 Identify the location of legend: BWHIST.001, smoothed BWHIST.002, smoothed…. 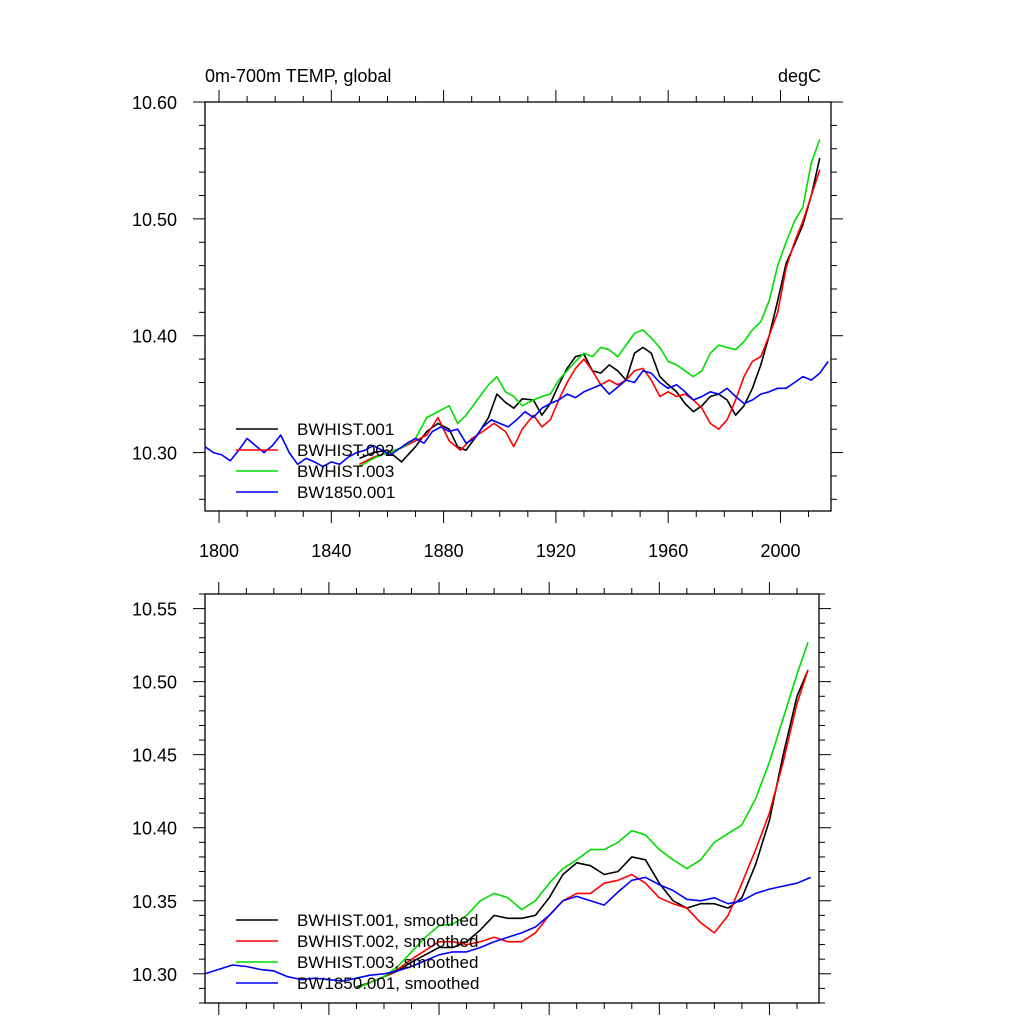
(357, 952).